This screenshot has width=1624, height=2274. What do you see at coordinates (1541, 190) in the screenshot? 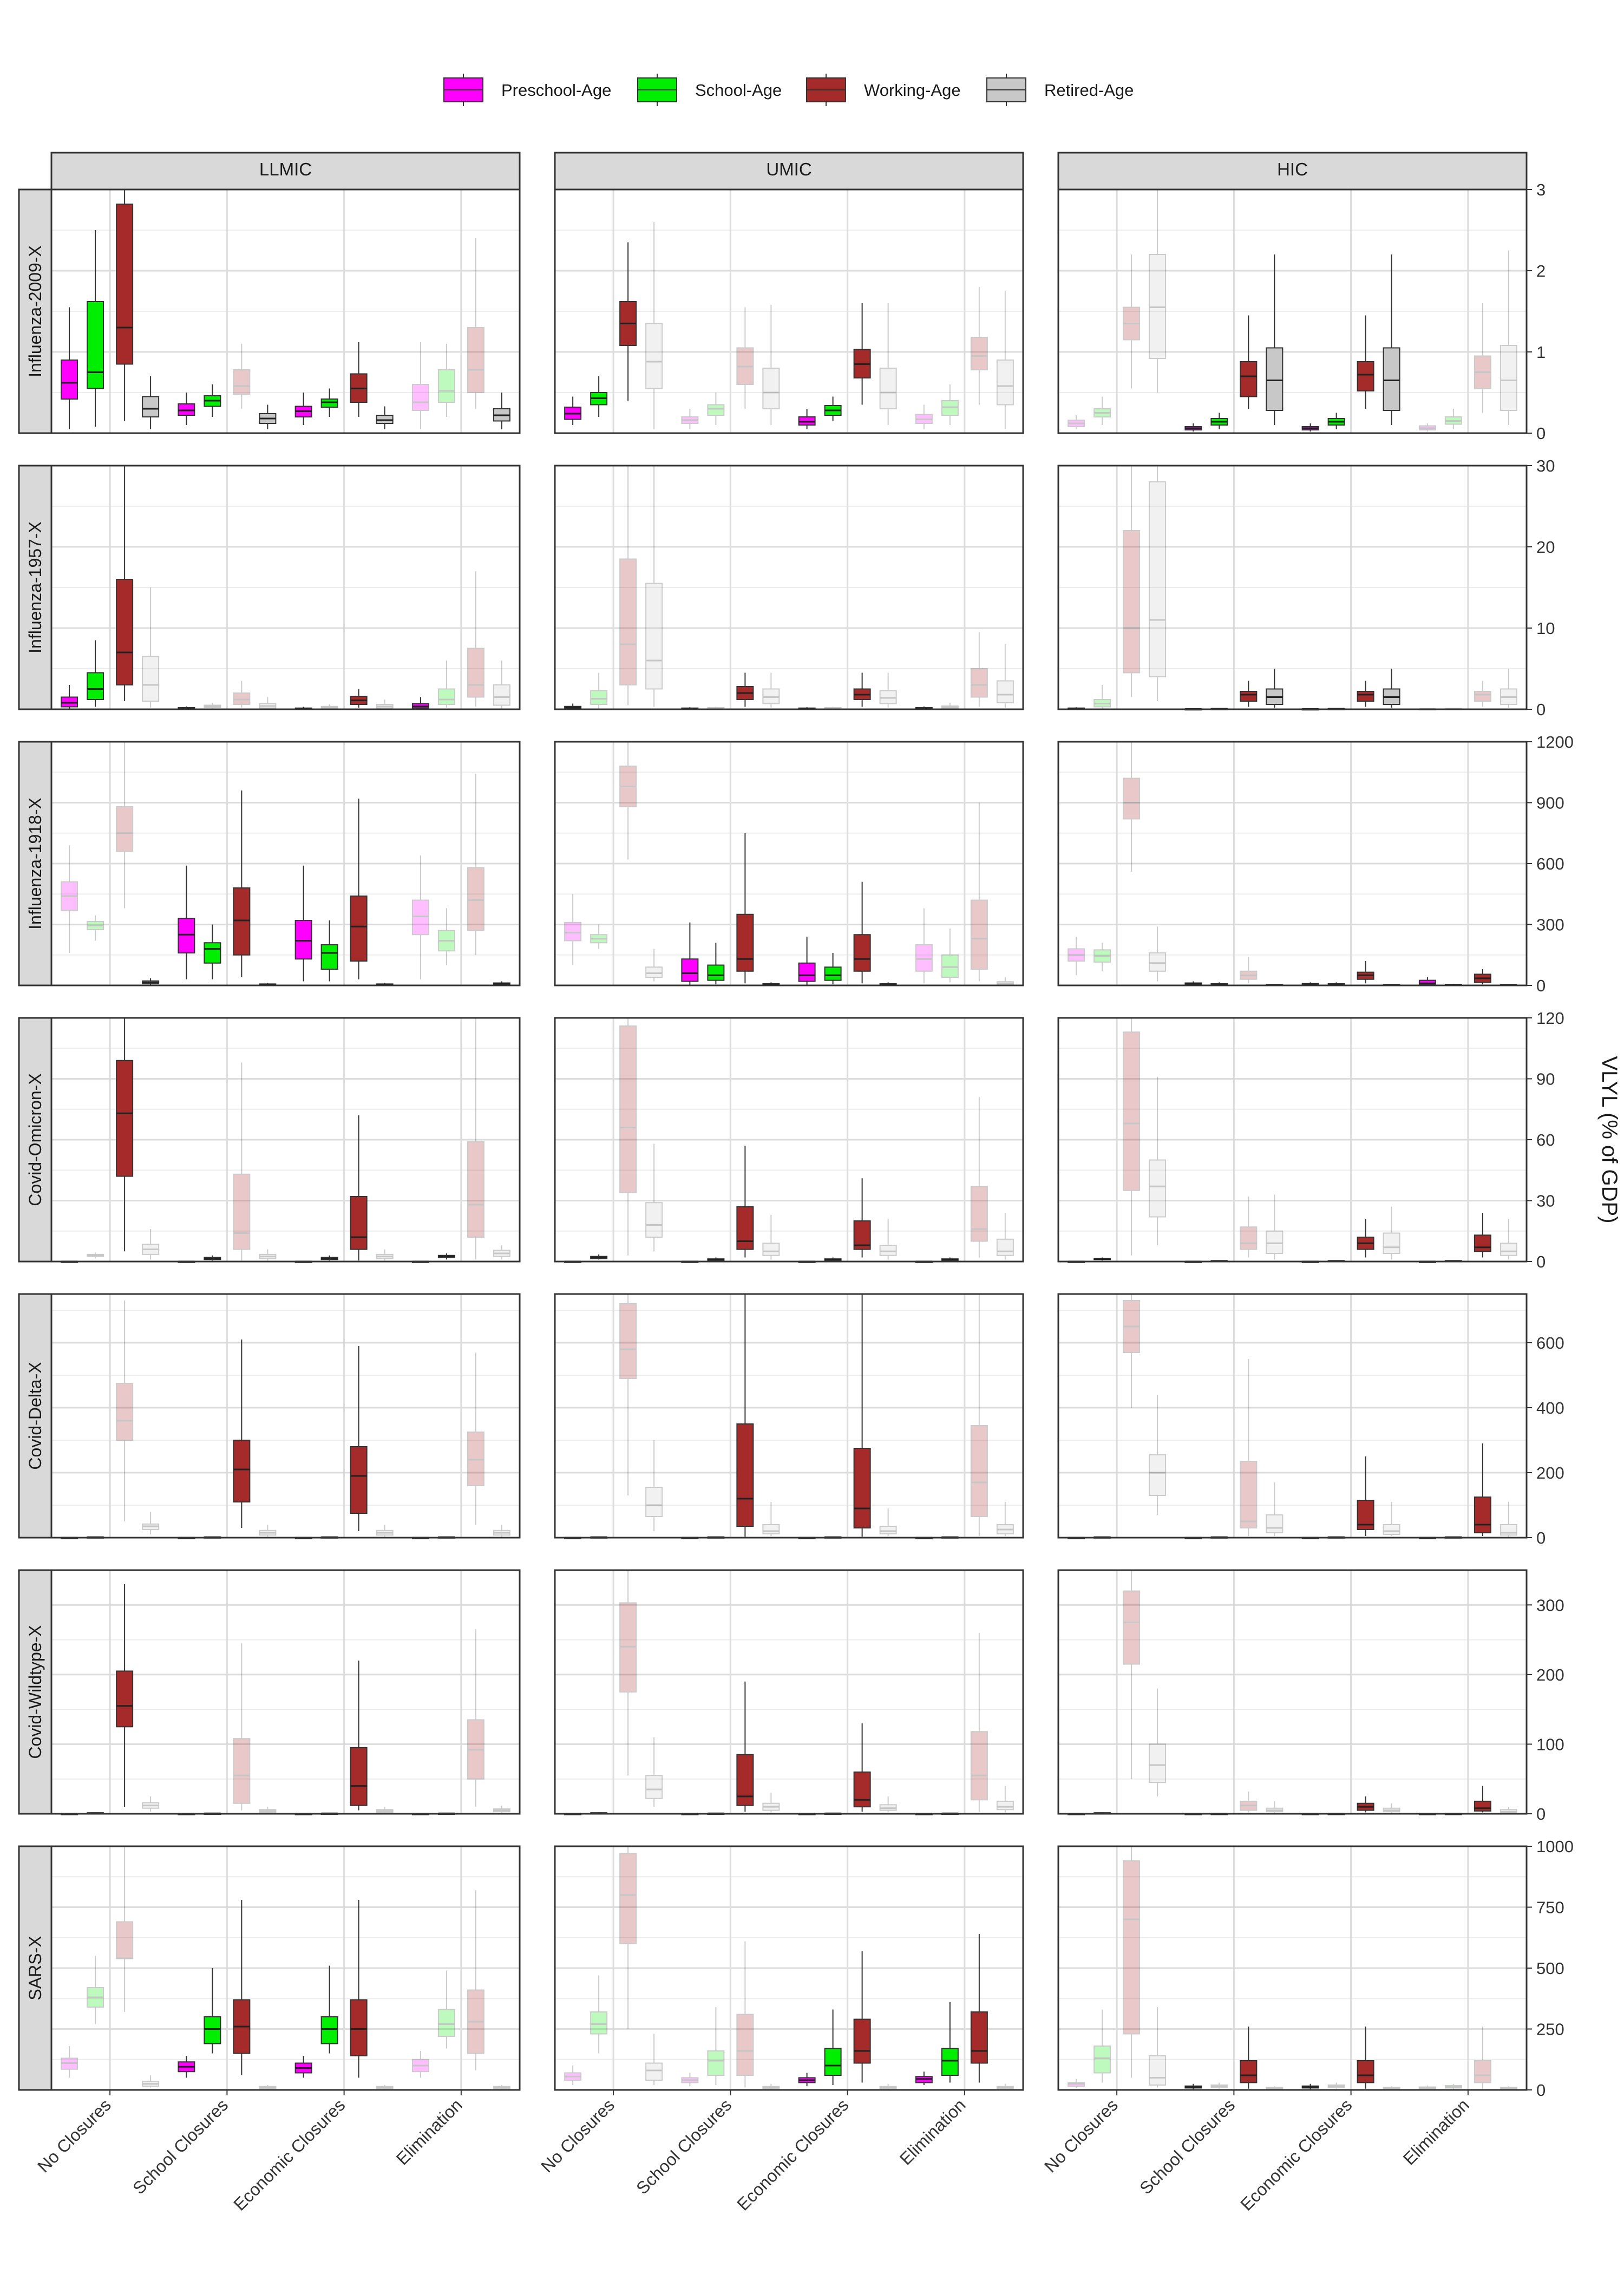
I see `y-tick-label: 3` at bounding box center [1541, 190].